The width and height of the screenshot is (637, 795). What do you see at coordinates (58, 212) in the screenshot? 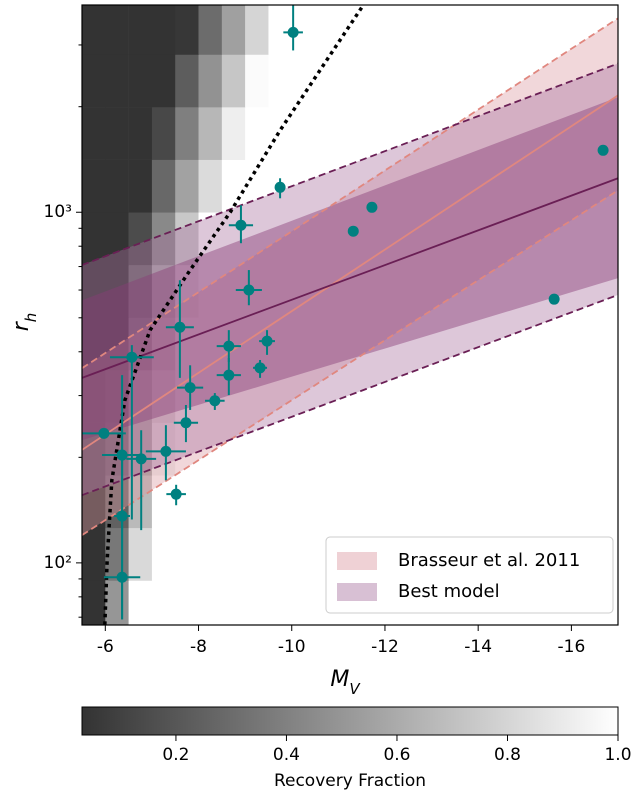
I see `y-tick-label: 10³` at bounding box center [58, 212].